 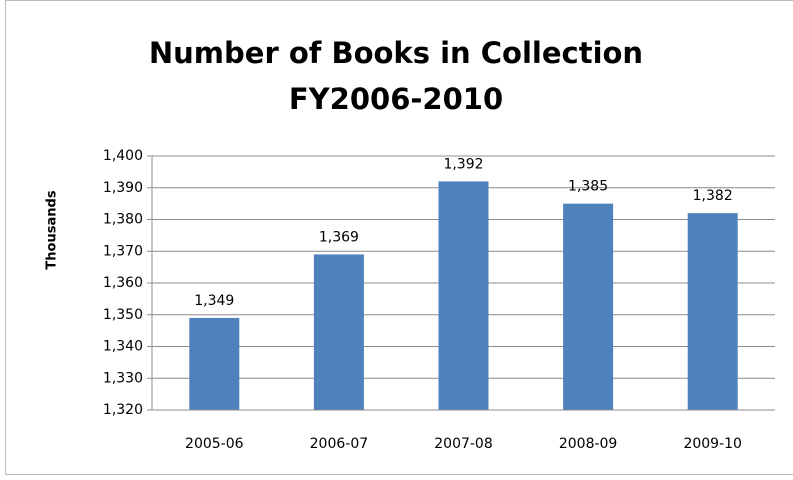 I want to click on x-tick-label: 2008-09, so click(x=588, y=444).